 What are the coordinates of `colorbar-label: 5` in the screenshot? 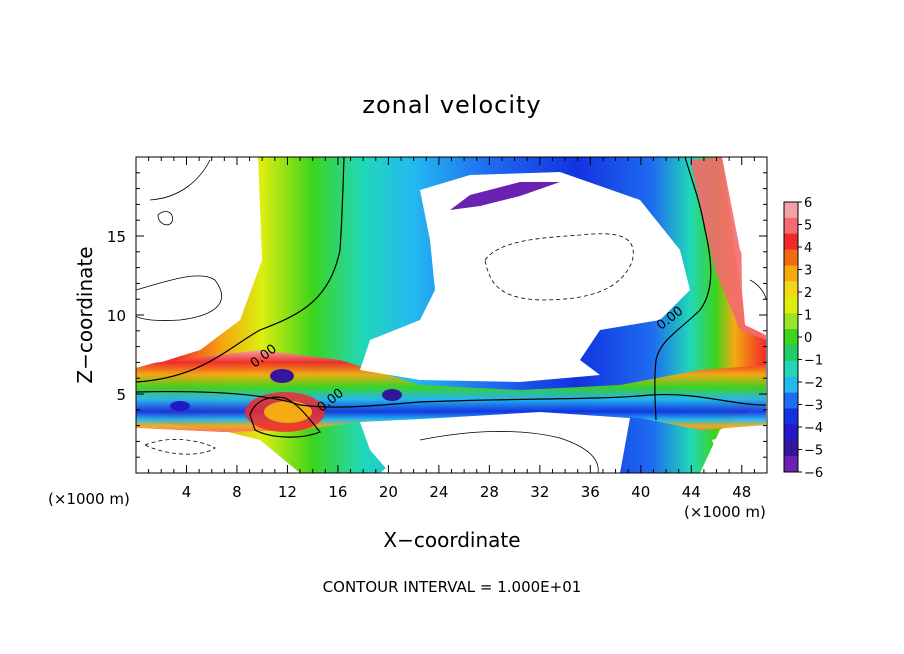 It's located at (808, 226).